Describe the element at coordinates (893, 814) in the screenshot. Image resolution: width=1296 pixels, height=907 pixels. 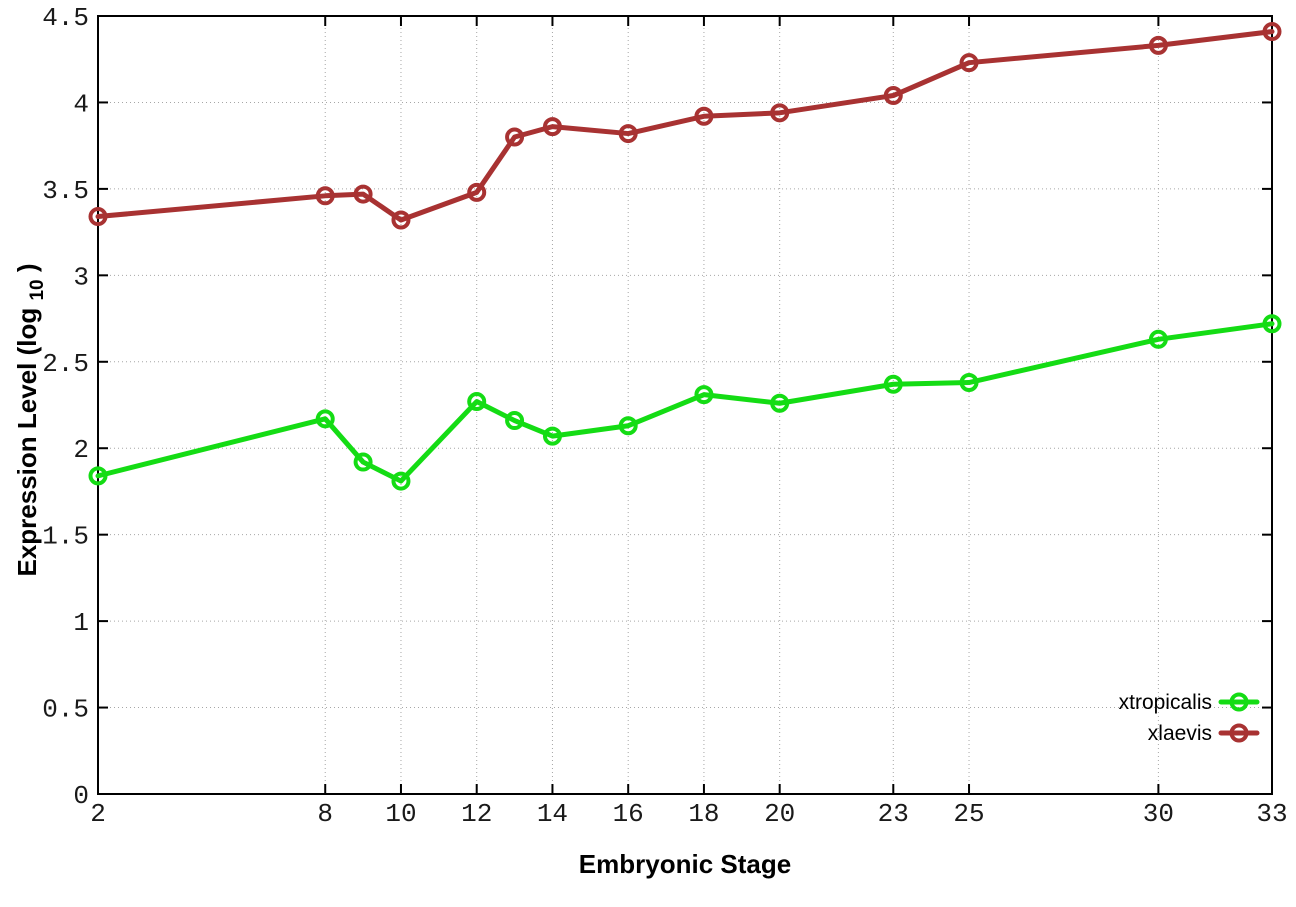
I see `x-tick-label: 23` at that location.